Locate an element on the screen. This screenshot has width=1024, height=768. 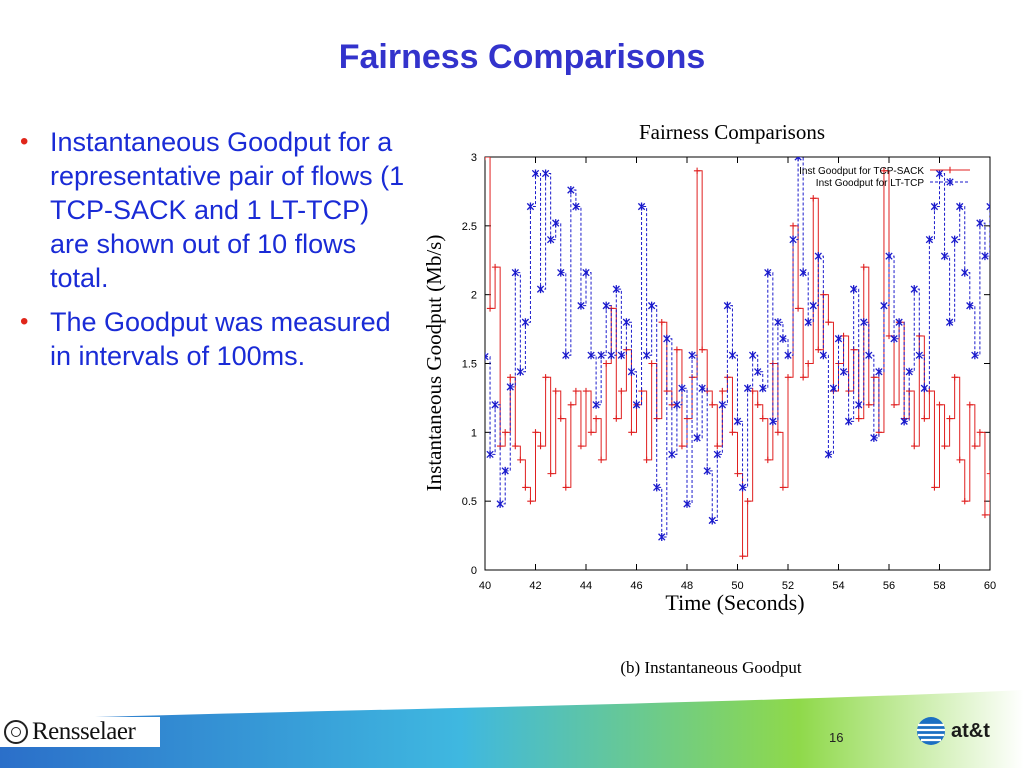
legend-label: Inst Goodput for TCP-SACK is located at coordinates (861, 171).